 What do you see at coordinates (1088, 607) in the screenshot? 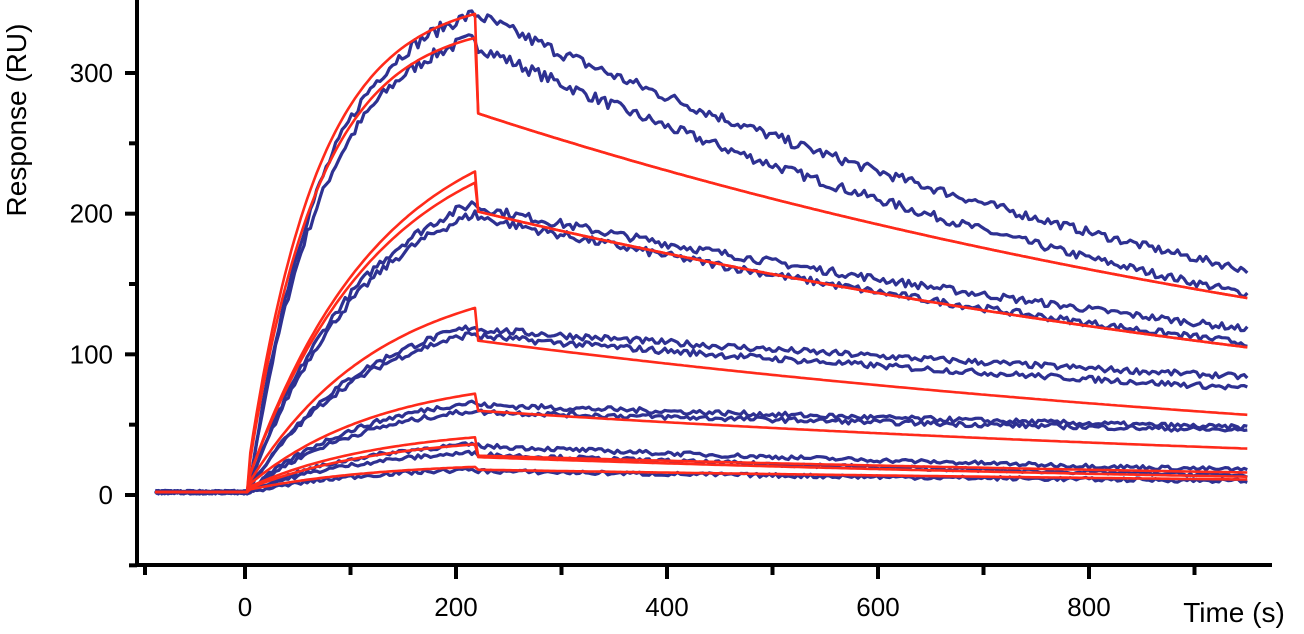
I see `x-tick-label-800: 800` at bounding box center [1088, 607].